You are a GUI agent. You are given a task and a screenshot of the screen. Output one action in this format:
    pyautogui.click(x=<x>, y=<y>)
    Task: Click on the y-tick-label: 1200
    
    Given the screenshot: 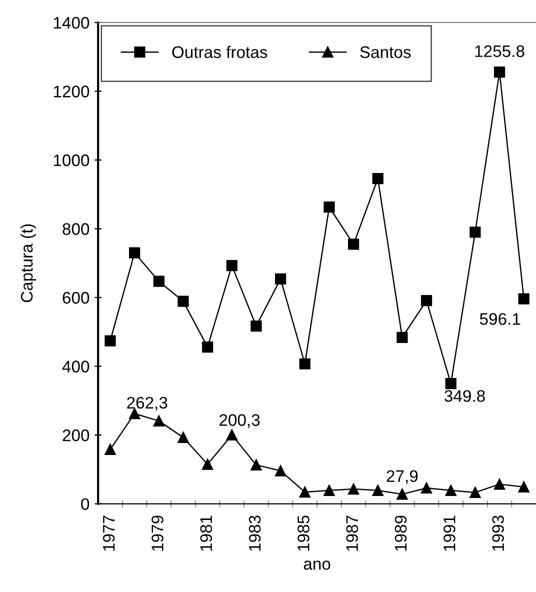 What is the action you would take?
    pyautogui.click(x=72, y=92)
    